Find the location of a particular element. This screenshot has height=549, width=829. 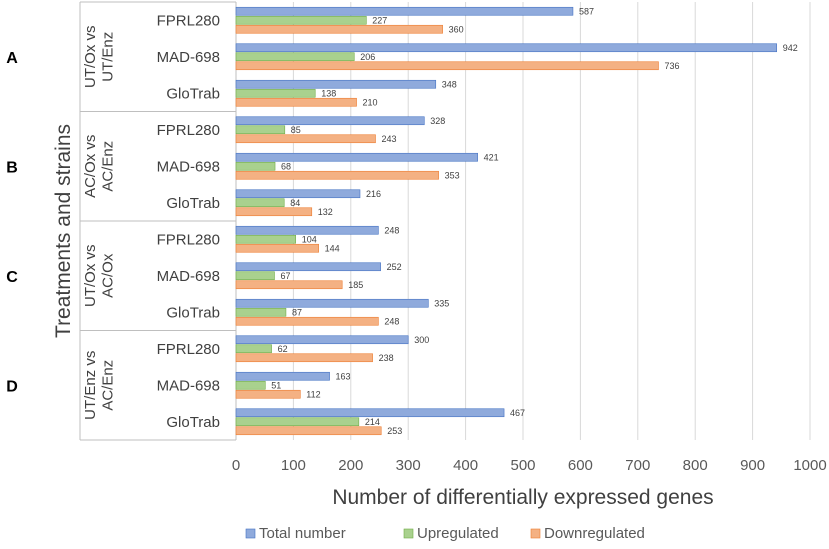

data-label: 942 is located at coordinates (790, 48).